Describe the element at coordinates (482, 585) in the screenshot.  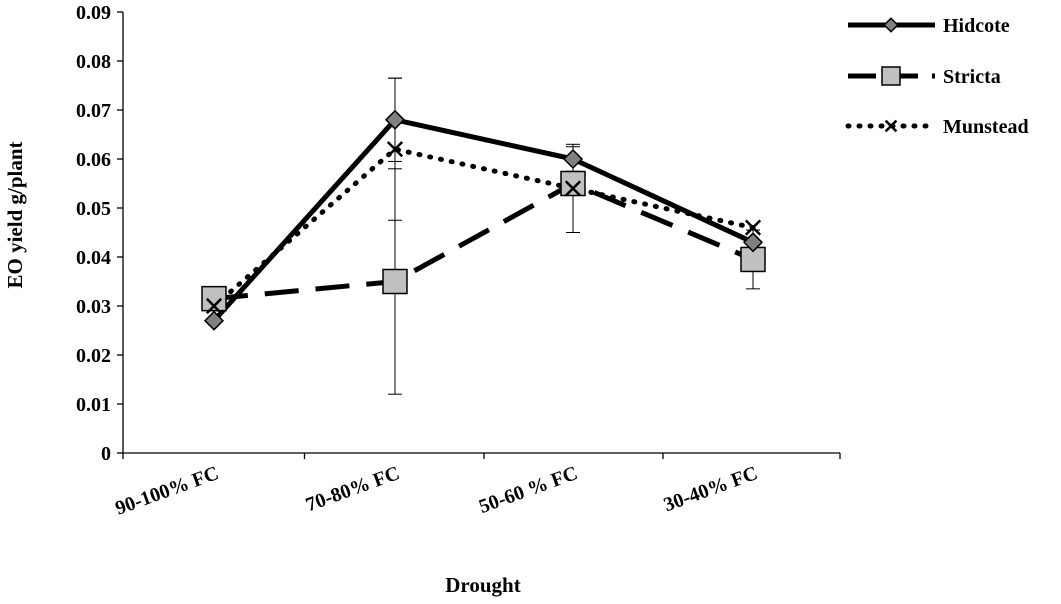
I see `x-axis-title: Drought` at that location.